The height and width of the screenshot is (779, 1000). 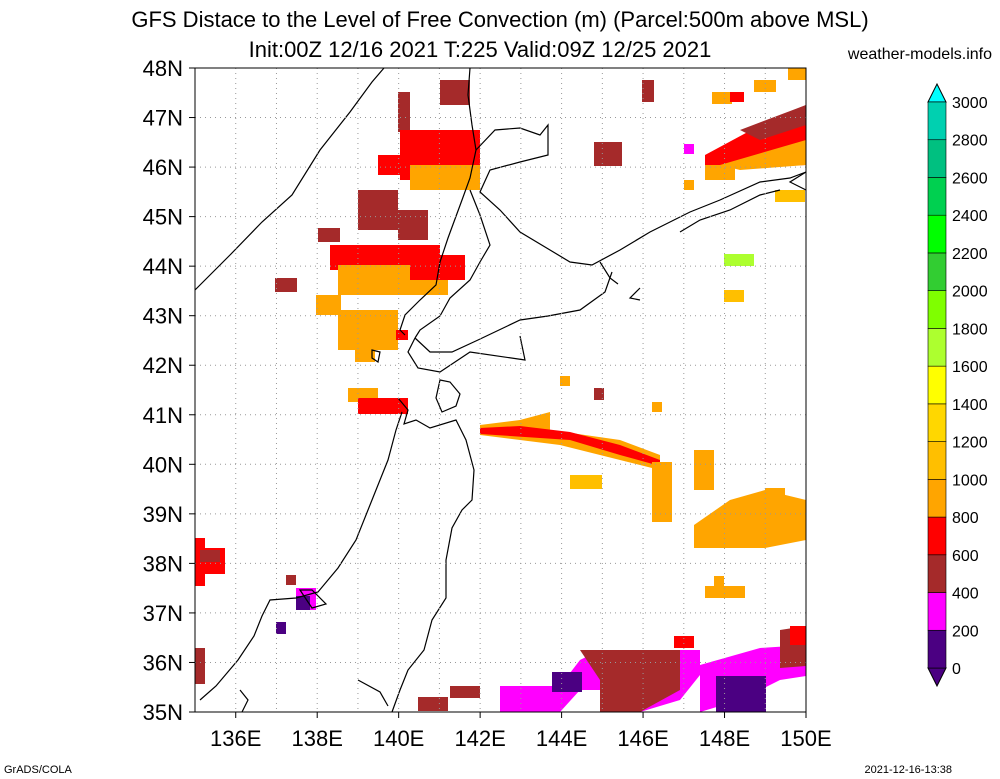 I want to click on lat-label: 40N, so click(x=163, y=464).